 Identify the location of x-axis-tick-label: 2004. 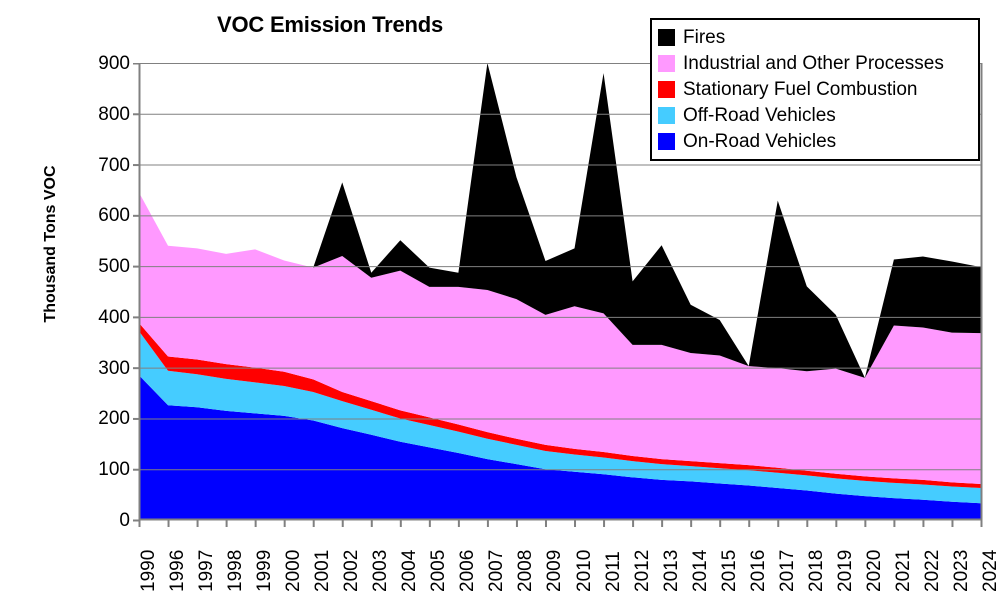
(410, 570).